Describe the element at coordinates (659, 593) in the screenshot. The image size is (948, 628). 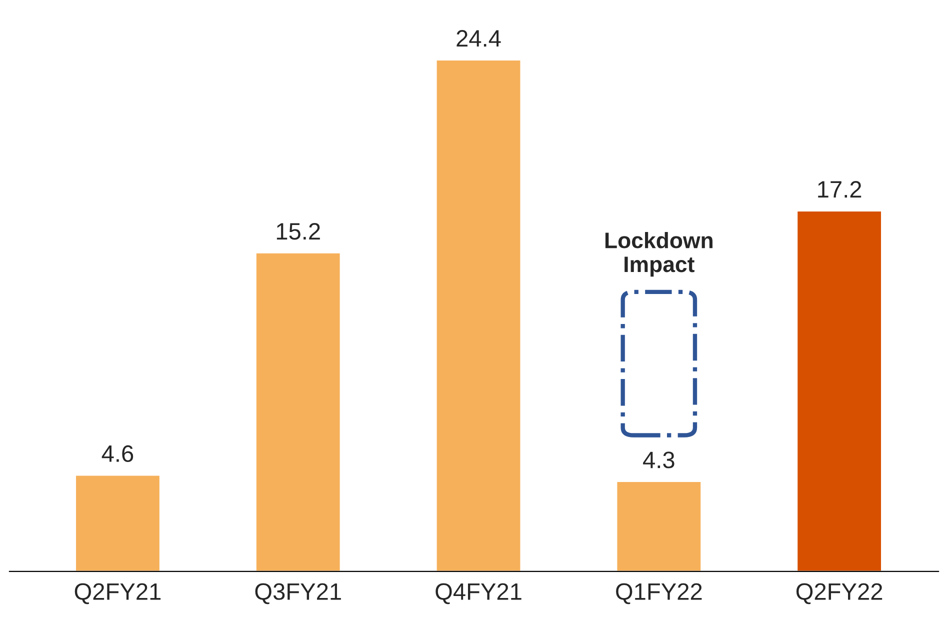
I see `x-tick-label: Q1FY22` at that location.